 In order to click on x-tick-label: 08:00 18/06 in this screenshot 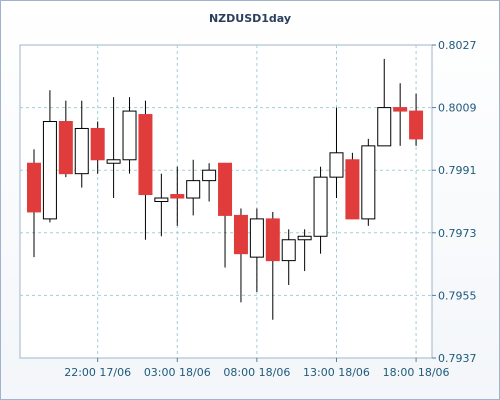, I will do `click(256, 372)`.